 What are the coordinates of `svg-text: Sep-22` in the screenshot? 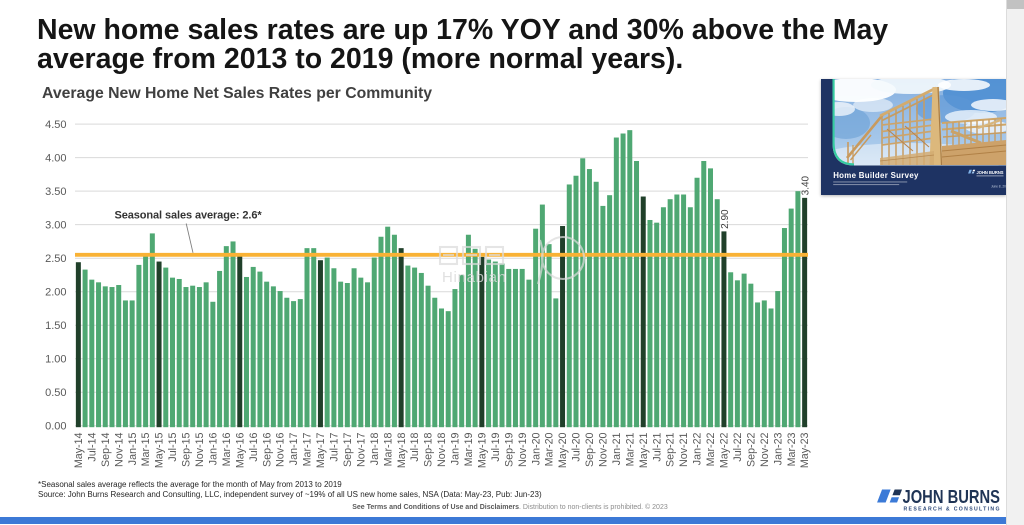 It's located at (751, 449).